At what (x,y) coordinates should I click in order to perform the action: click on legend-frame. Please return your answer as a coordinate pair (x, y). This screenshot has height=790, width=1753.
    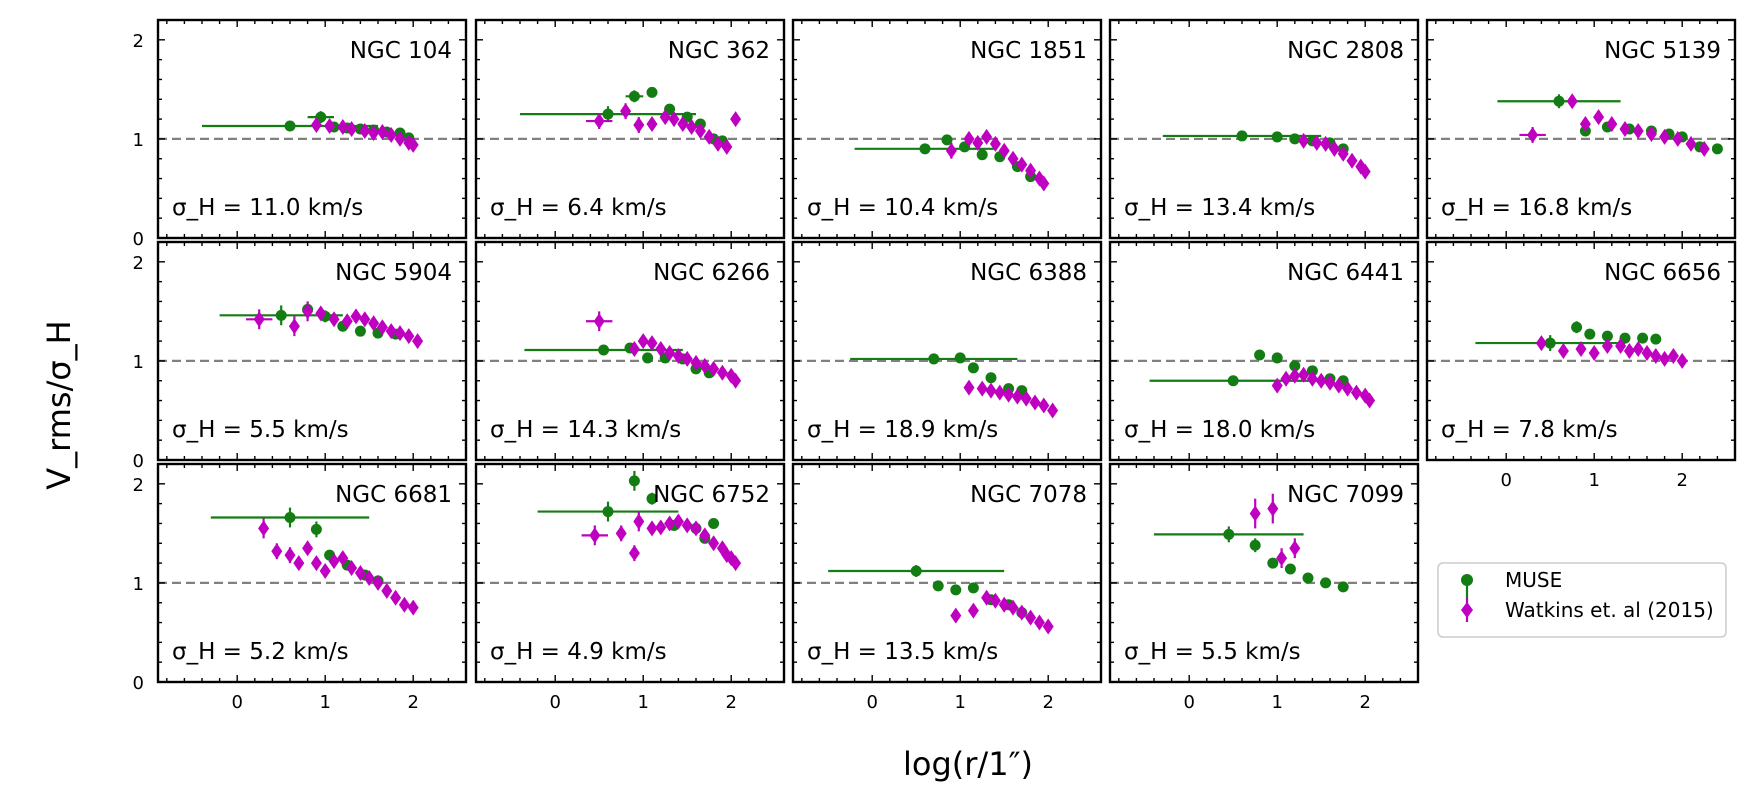
    Looking at the image, I should click on (1582, 600).